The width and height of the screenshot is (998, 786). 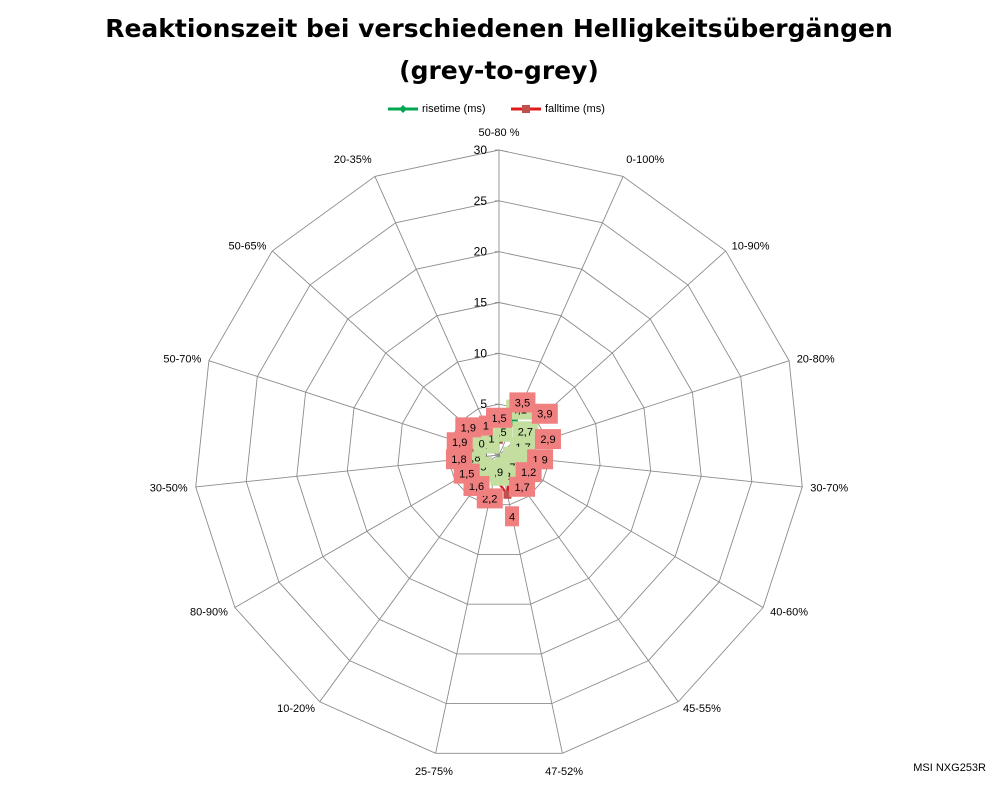 What do you see at coordinates (481, 303) in the screenshot?
I see `tick-label: 15` at bounding box center [481, 303].